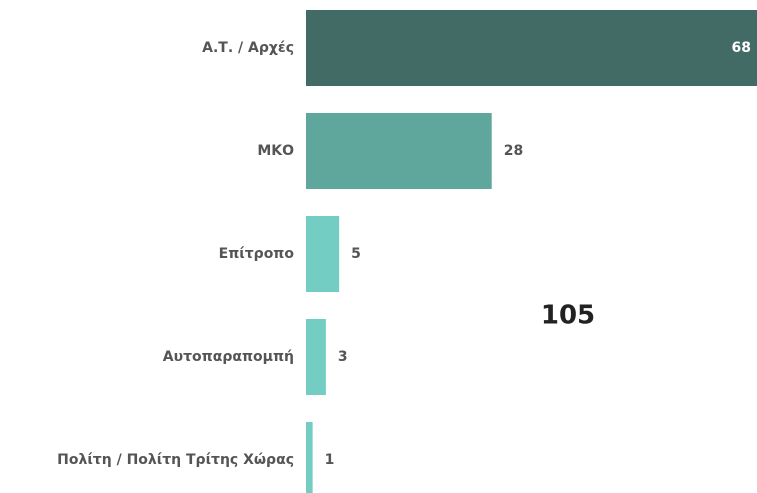 This screenshot has width=757, height=493. What do you see at coordinates (175, 460) in the screenshot?
I see `y-tick-label: Πολίτη / Πολίτη Τρίτης Χώρας` at bounding box center [175, 460].